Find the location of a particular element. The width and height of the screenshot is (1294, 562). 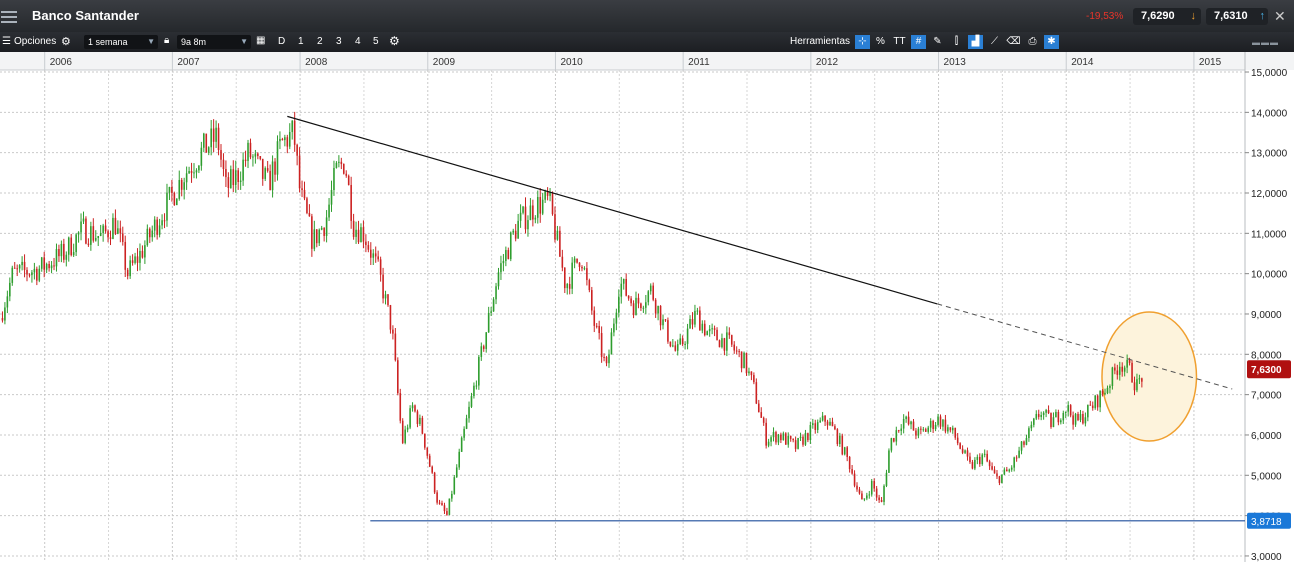

percent-button: % is located at coordinates (880, 41).